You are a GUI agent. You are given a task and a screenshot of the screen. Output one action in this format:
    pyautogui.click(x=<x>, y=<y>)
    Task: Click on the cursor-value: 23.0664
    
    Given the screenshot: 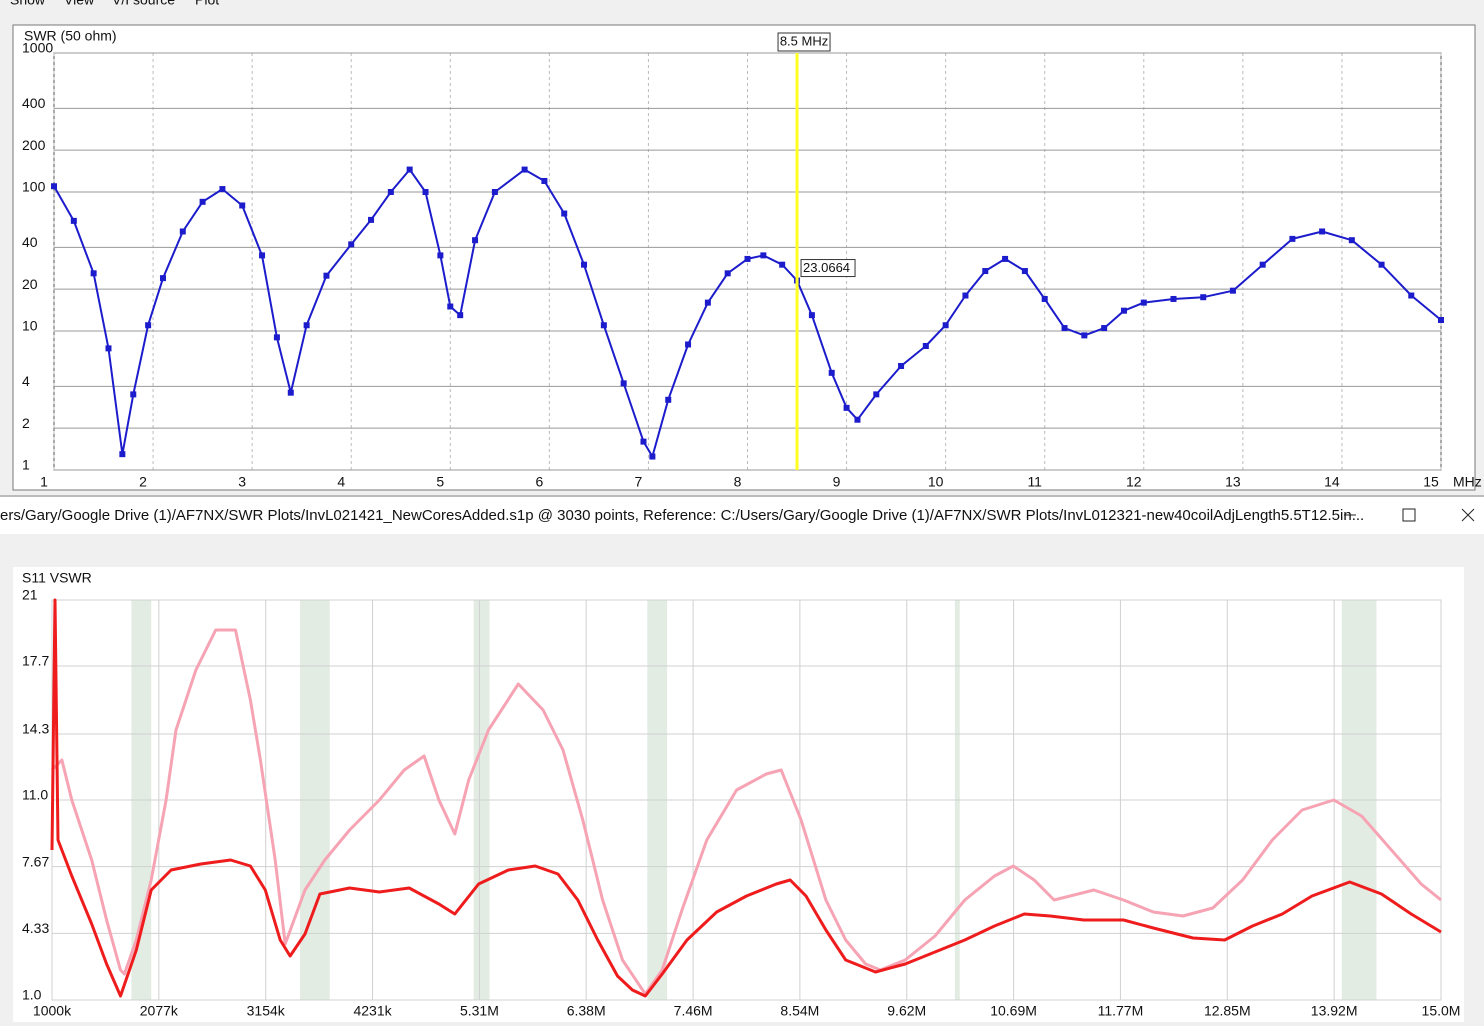 What is the action you would take?
    pyautogui.click(x=826, y=267)
    